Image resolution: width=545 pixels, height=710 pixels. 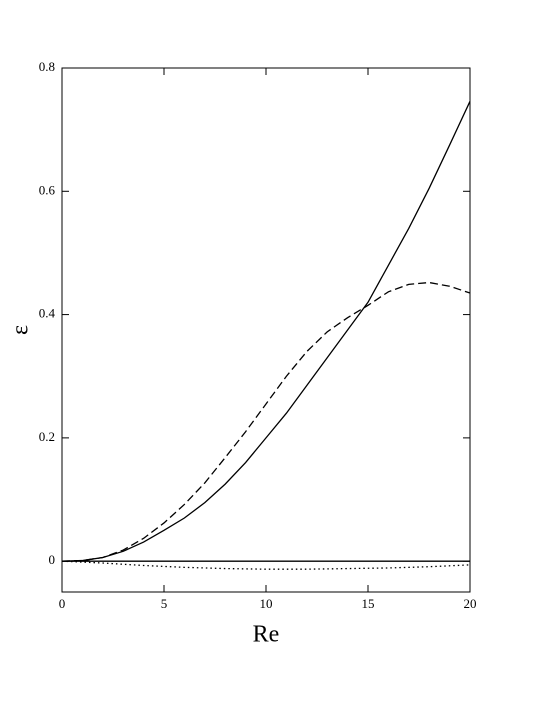 I want to click on x-tick-label: 0, so click(x=62, y=603).